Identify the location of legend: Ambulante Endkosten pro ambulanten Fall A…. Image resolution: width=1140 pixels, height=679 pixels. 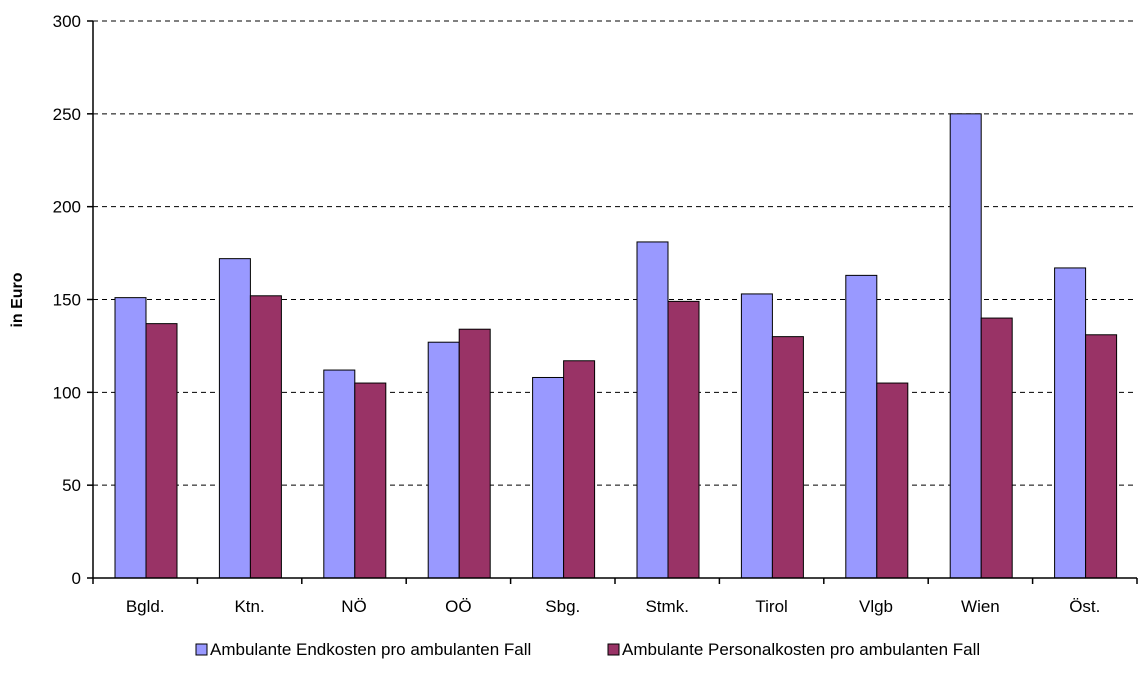
(587, 649).